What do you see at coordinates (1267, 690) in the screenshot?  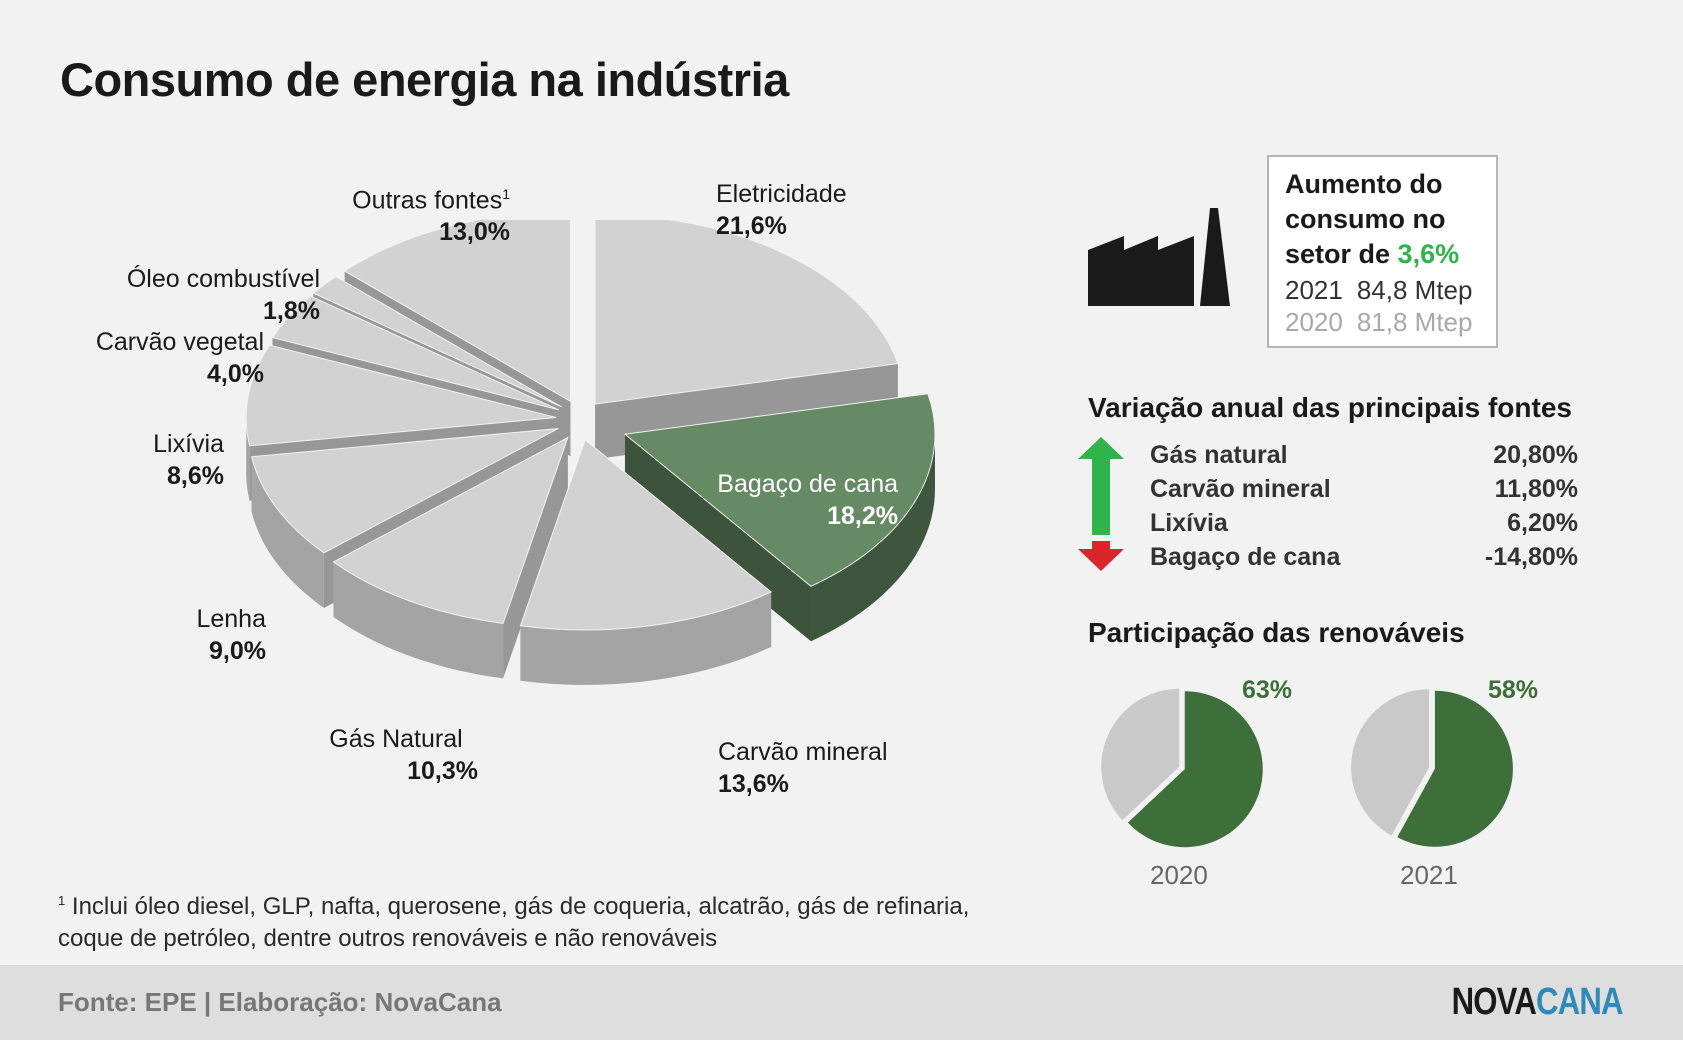 I see `renewables-pct-2020: 63%` at bounding box center [1267, 690].